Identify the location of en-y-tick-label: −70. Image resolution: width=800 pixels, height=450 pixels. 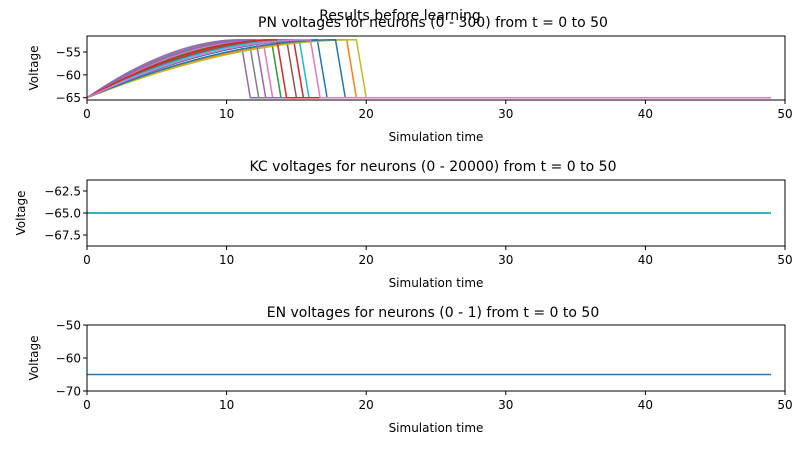
(68, 392).